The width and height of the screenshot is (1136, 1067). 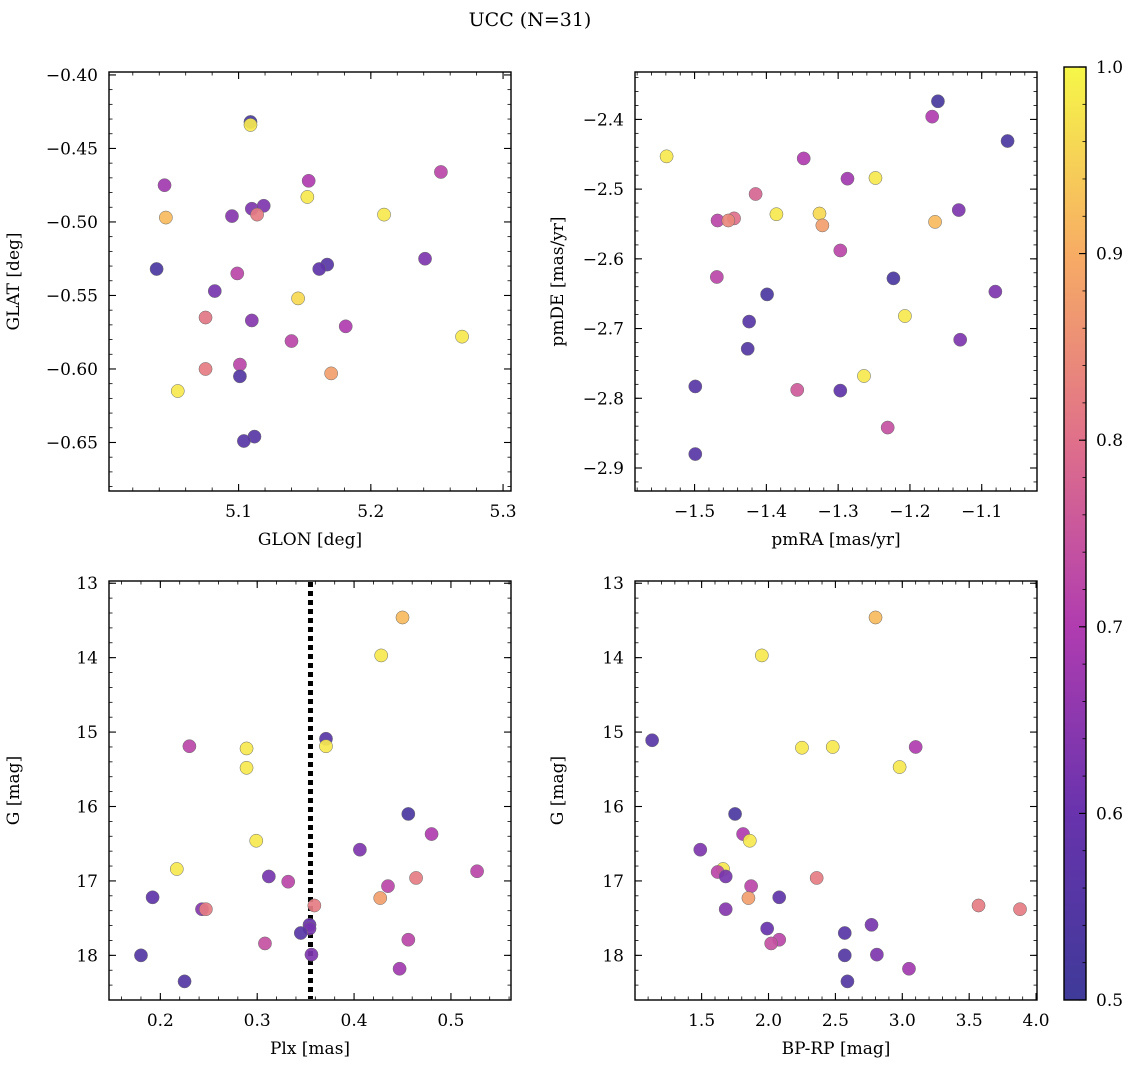 What do you see at coordinates (14, 790) in the screenshot?
I see `y-axis-label: G [mag]` at bounding box center [14, 790].